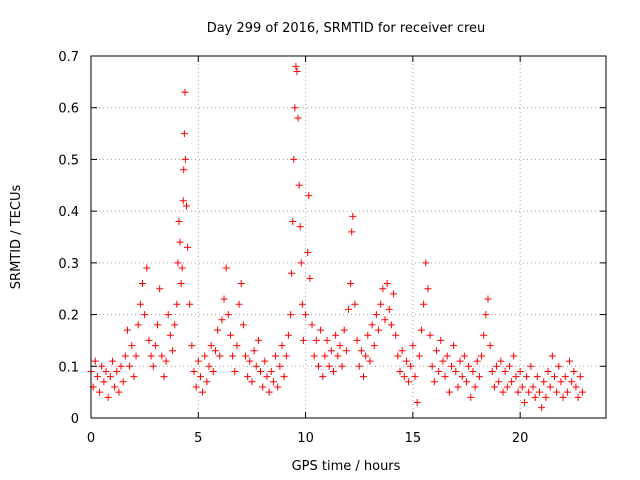 The image size is (640, 480). What do you see at coordinates (68, 109) in the screenshot?
I see `y-tick-label: 0.6` at bounding box center [68, 109].